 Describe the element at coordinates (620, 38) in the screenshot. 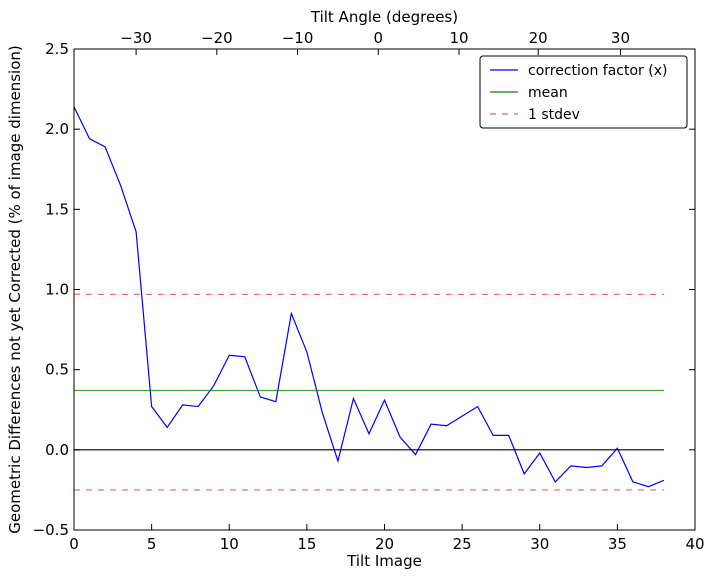

I see `top-tick-label: 30` at that location.